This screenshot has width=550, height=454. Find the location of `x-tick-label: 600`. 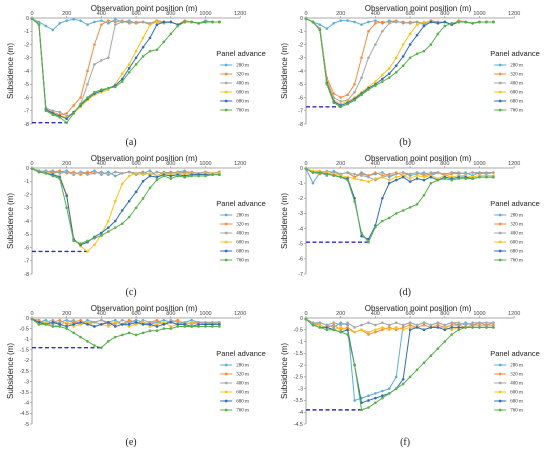

x-tick-label: 600 is located at coordinates (136, 14).